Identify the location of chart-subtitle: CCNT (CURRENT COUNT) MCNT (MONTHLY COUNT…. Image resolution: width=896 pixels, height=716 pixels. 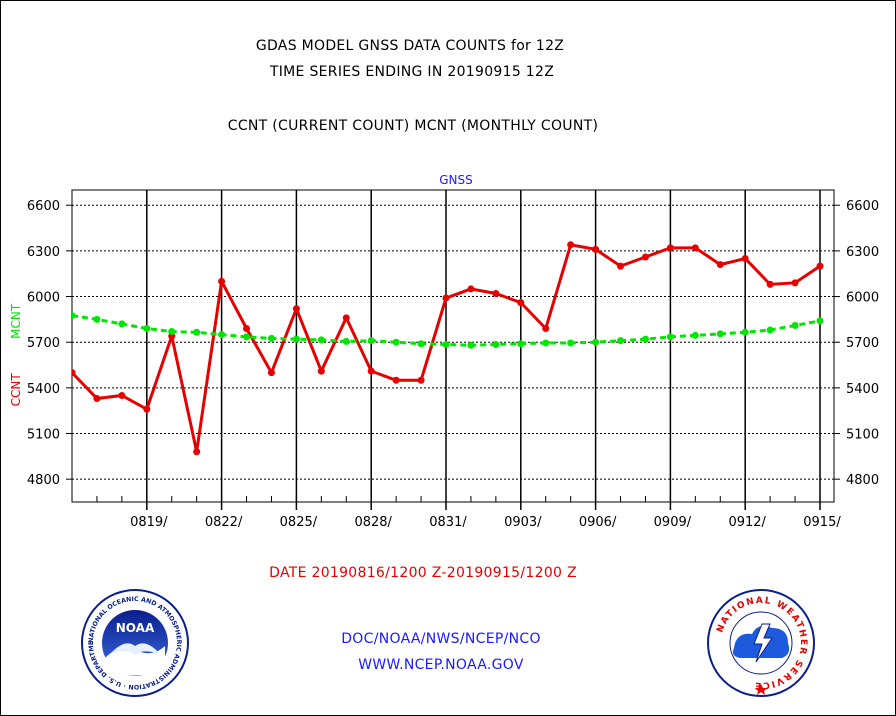
(413, 126).